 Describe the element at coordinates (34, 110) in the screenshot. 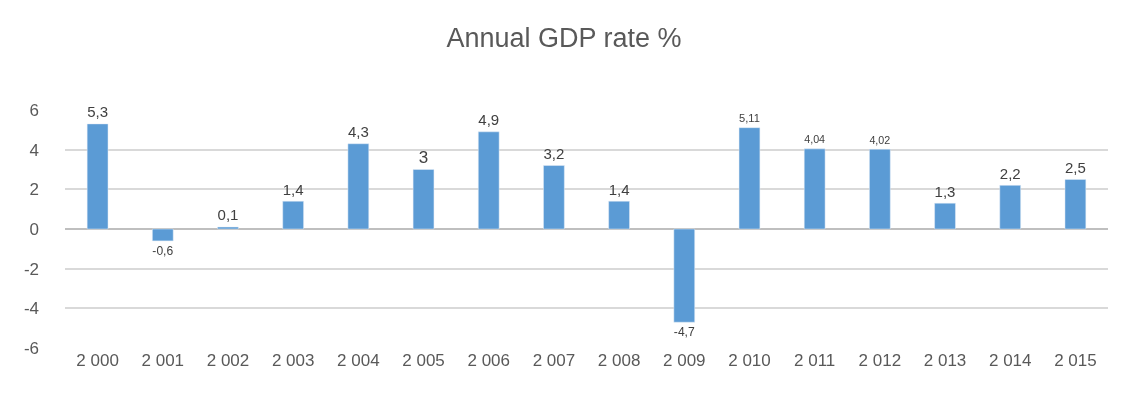

I see `y-tick-label: 6` at that location.